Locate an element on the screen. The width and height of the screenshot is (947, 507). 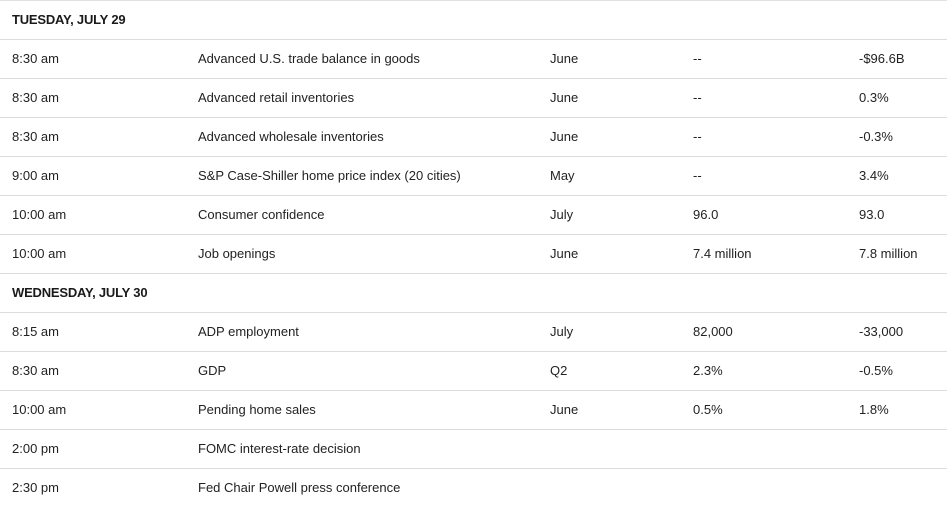
day-header: TUESDAY, JULY 29 is located at coordinates (473, 20).